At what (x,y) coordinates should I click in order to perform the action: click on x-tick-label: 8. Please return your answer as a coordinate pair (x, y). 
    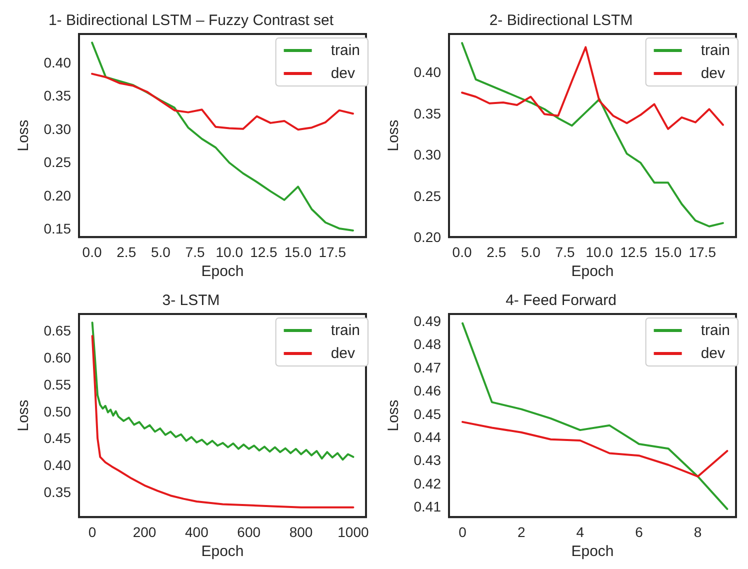
    Looking at the image, I should click on (698, 532).